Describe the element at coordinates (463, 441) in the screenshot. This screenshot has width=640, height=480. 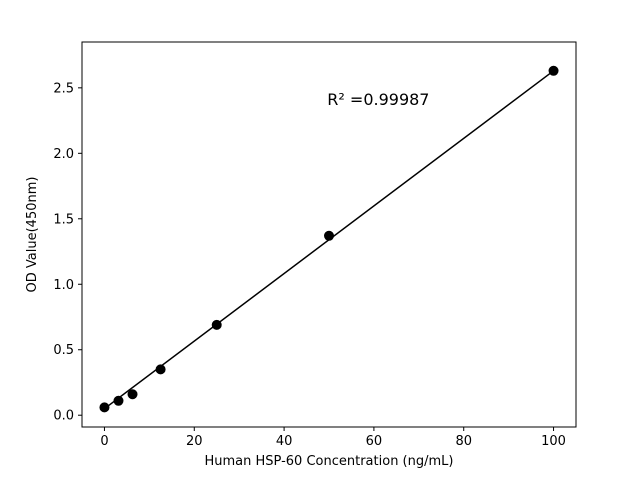
I see `x-tick-label: 80` at that location.